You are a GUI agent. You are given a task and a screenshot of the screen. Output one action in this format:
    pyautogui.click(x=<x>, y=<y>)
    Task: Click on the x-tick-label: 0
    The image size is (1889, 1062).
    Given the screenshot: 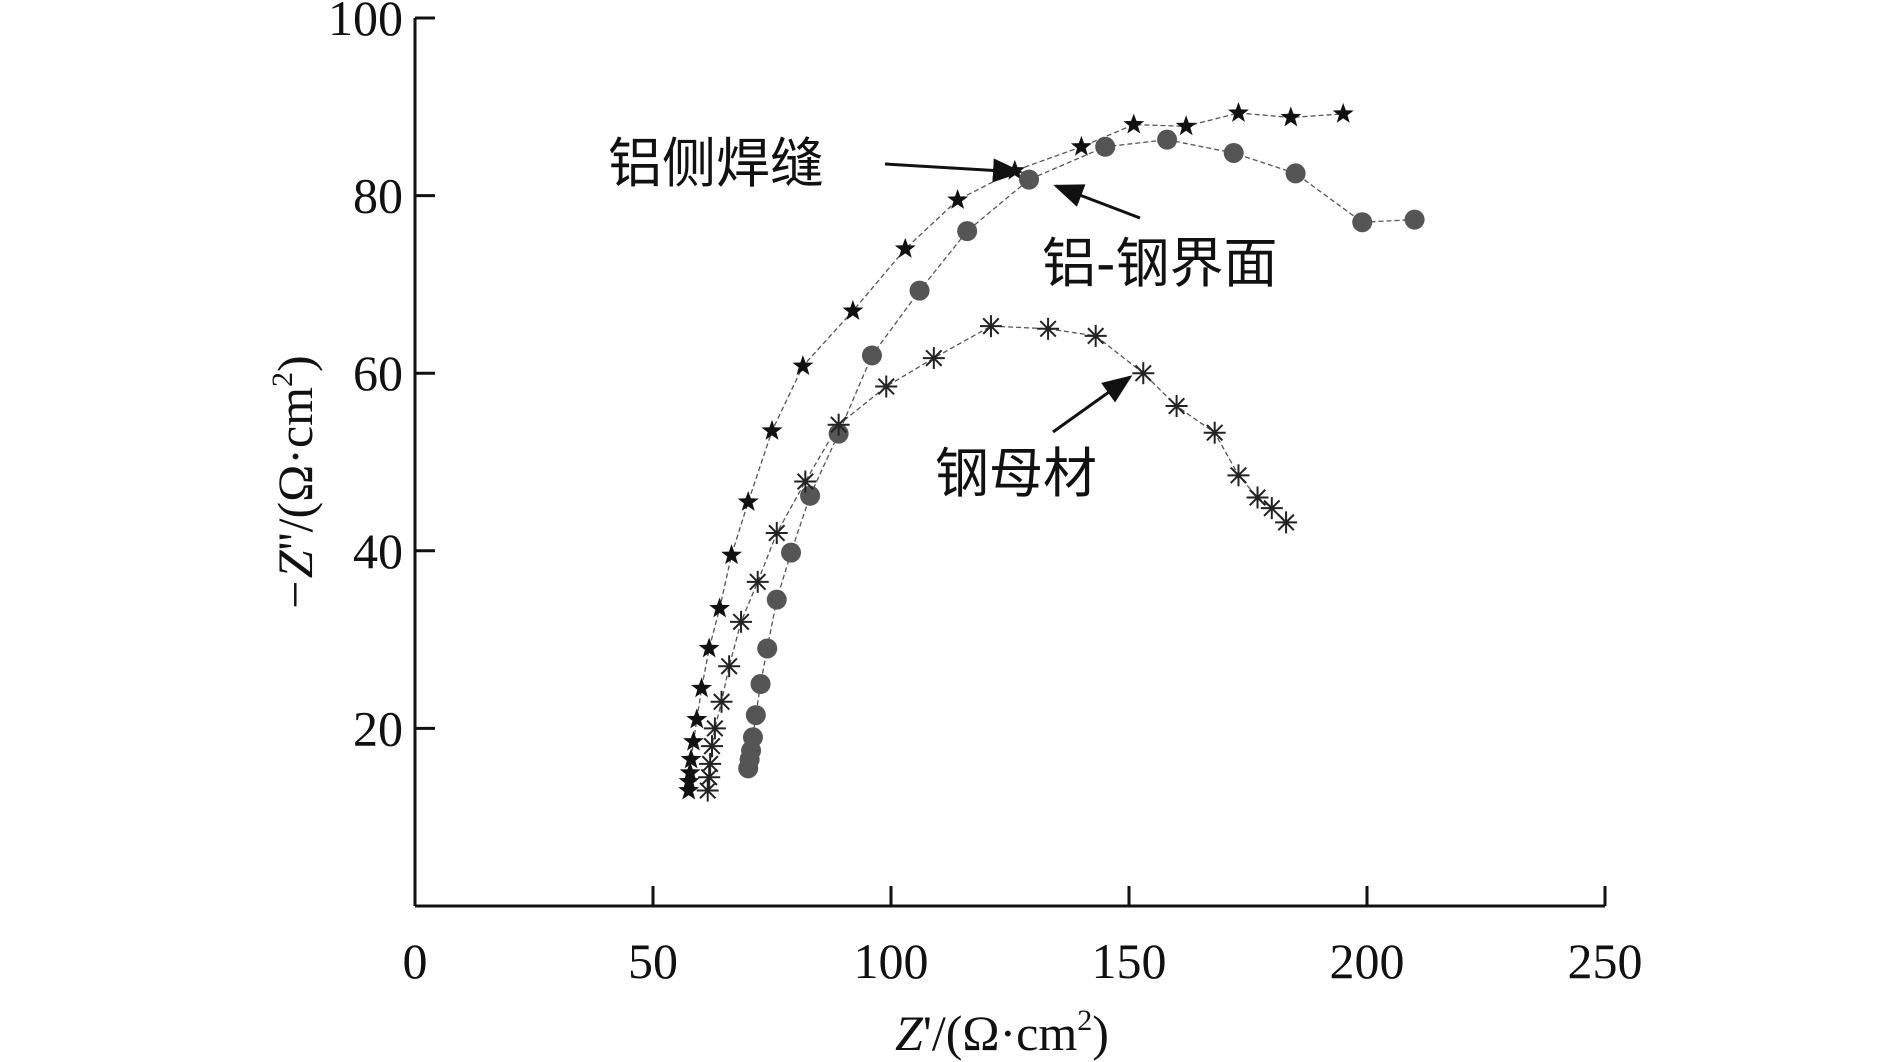 What is the action you would take?
    pyautogui.click(x=415, y=961)
    